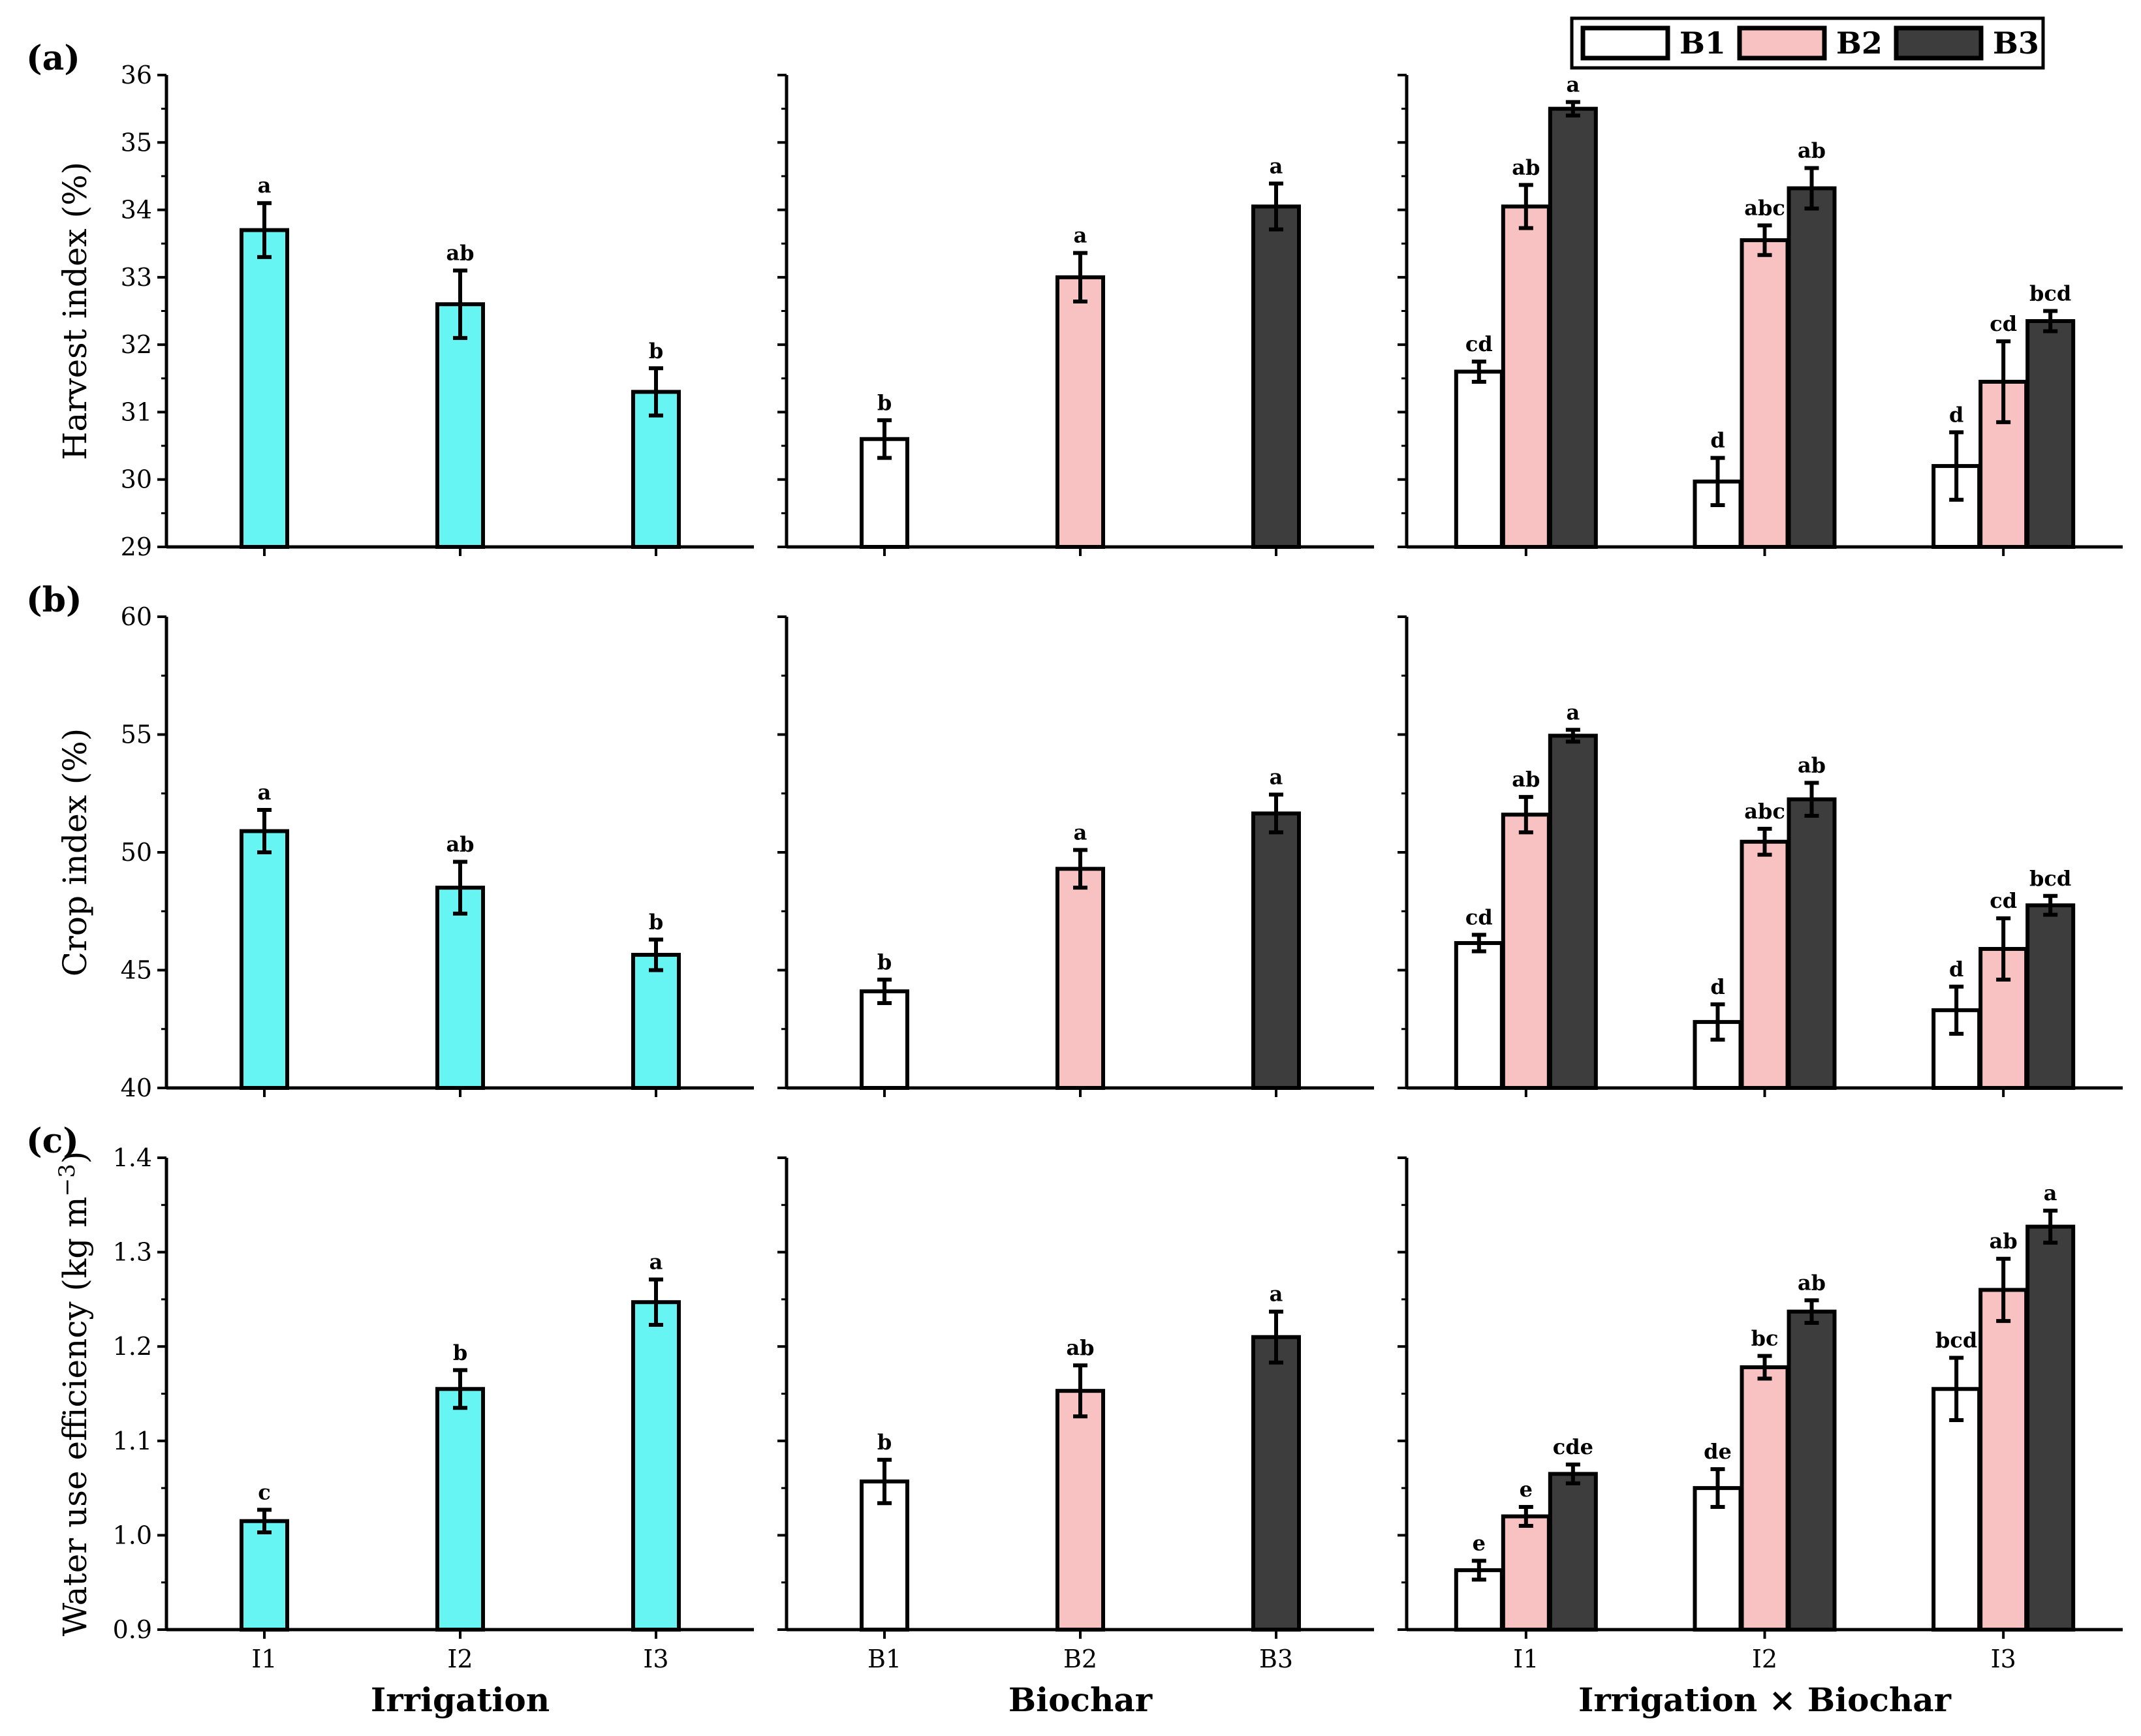  Describe the element at coordinates (136, 480) in the screenshot. I see `y-tick-label: 30` at that location.